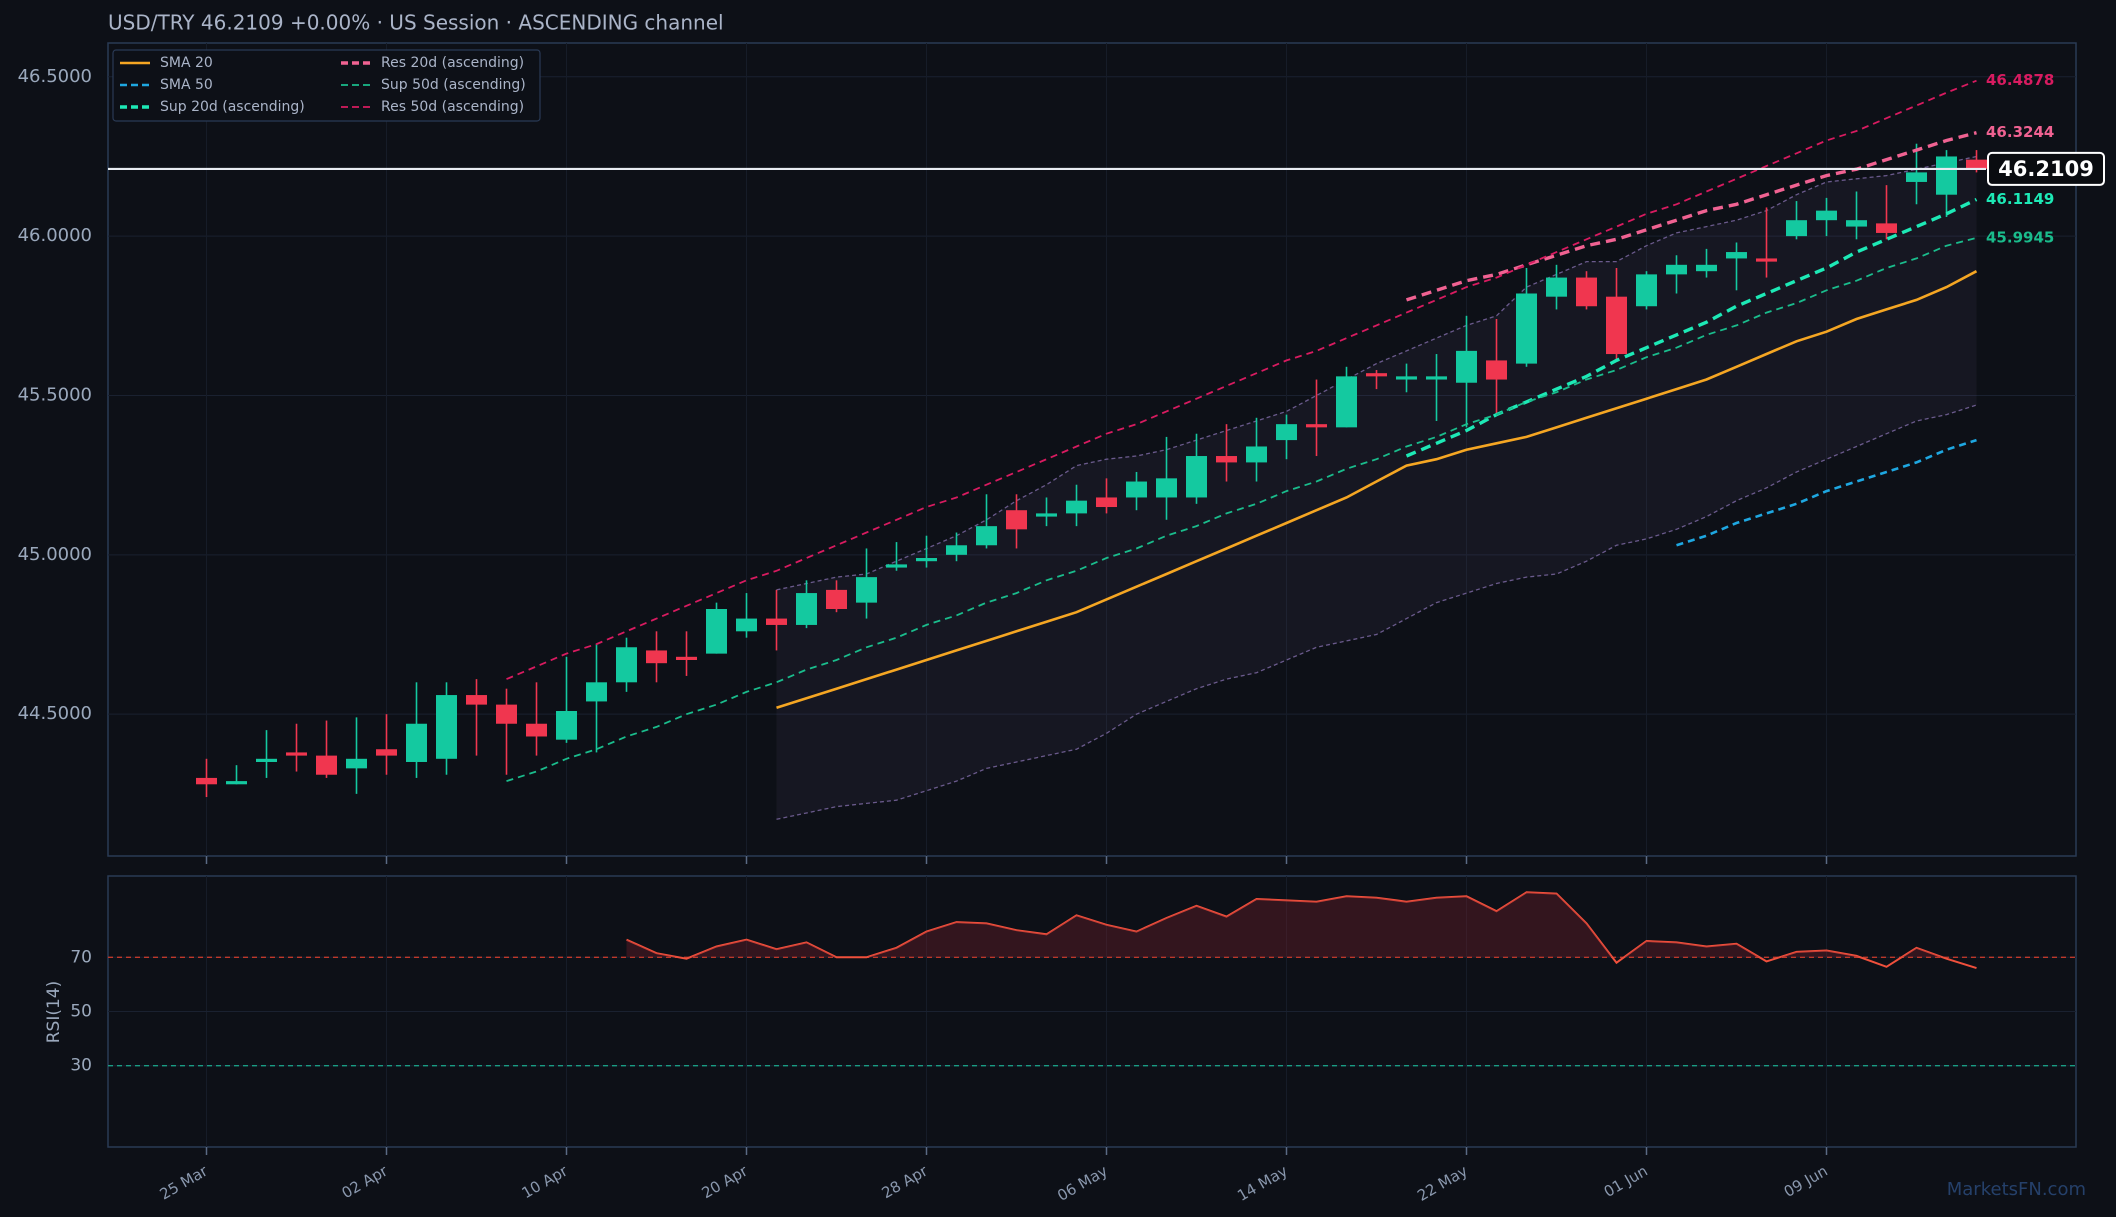 This screenshot has height=1217, width=2116. Describe the element at coordinates (326, 85) in the screenshot. I see `legend-box` at that location.